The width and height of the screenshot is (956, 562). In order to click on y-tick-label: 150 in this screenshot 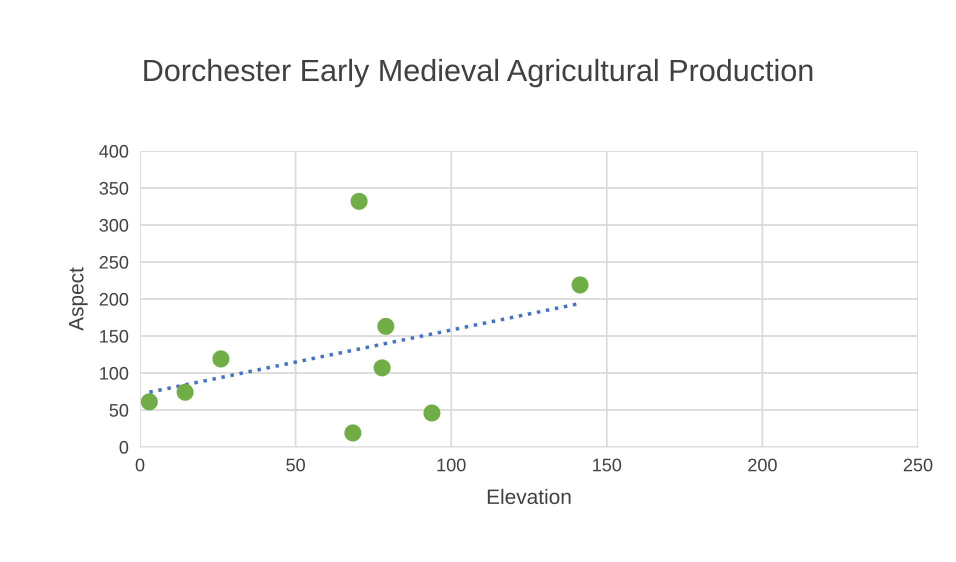, I will do `click(114, 336)`.